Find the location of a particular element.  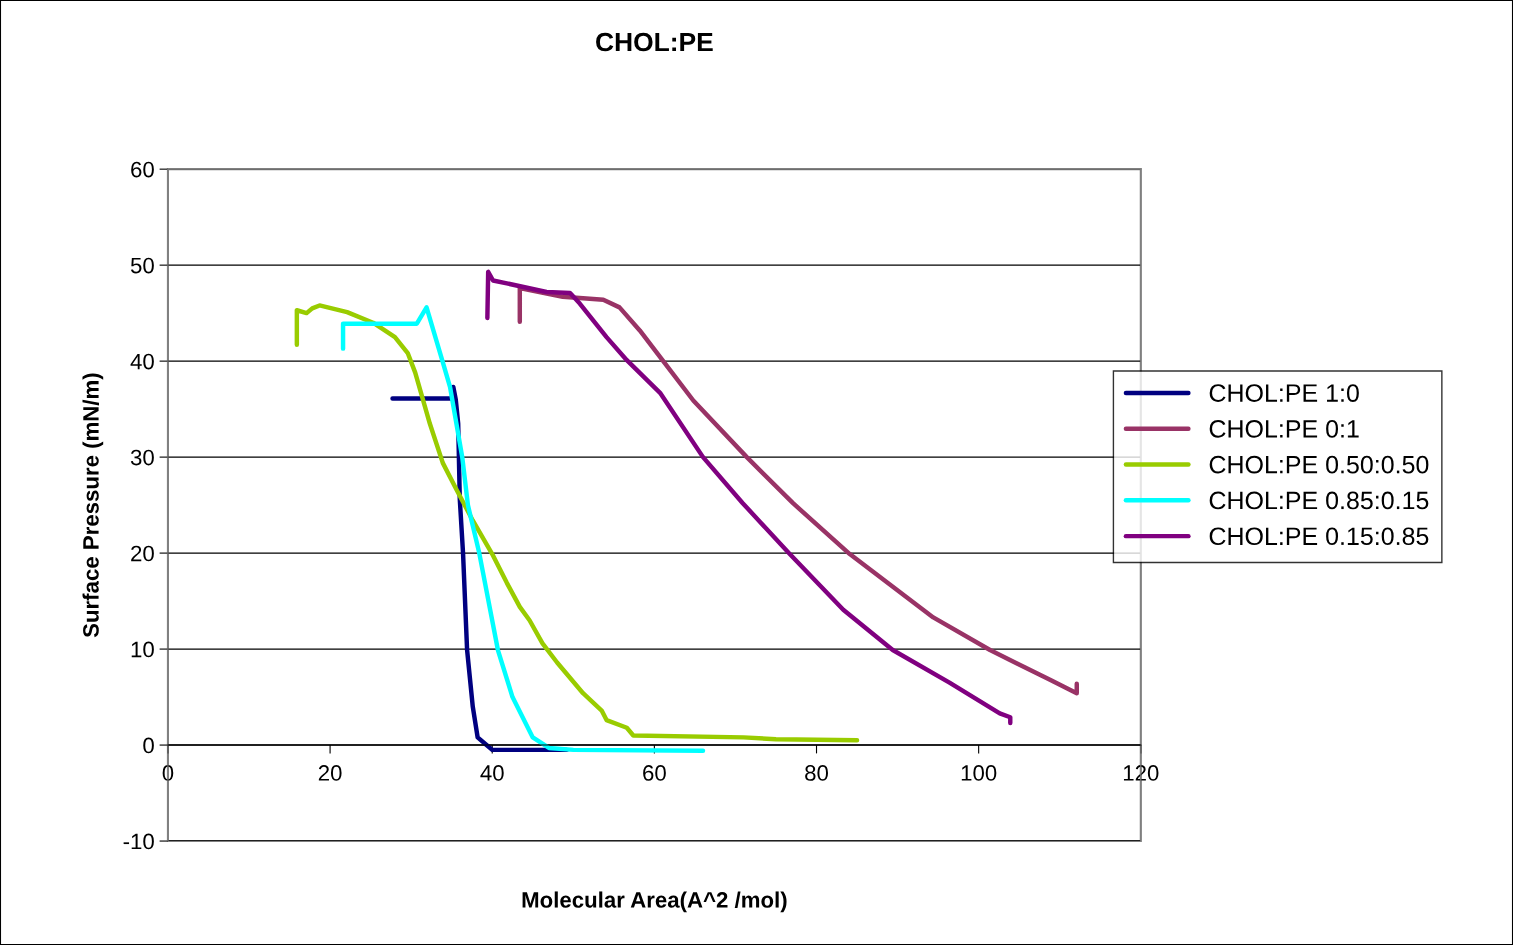

legend-label: CHOL:PE 0.85:0.15 is located at coordinates (1319, 500).